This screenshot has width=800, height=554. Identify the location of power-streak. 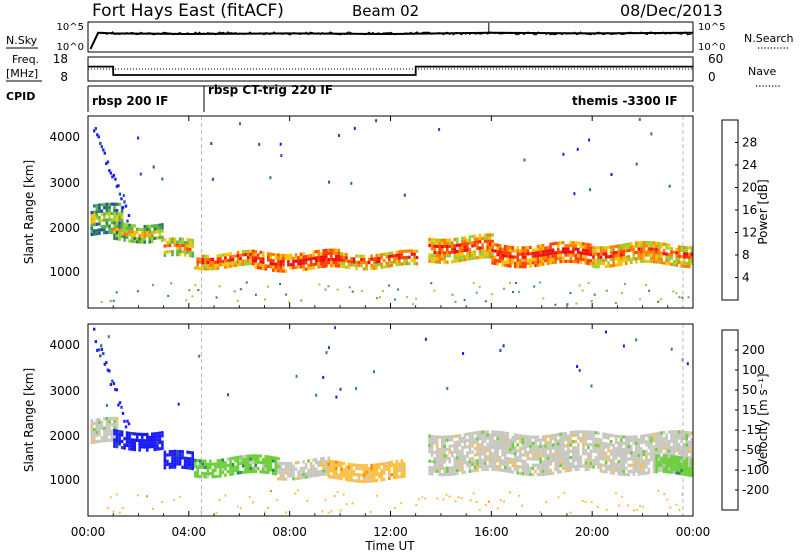
(127, 221).